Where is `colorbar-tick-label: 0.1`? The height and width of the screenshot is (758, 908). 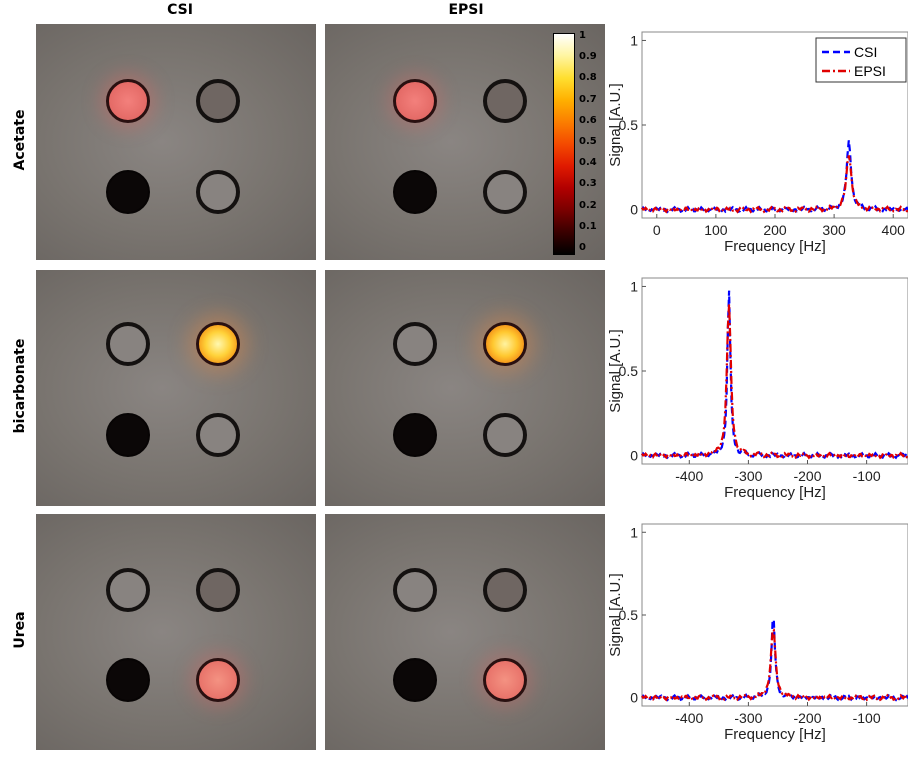 colorbar-tick-label: 0.1 is located at coordinates (588, 226).